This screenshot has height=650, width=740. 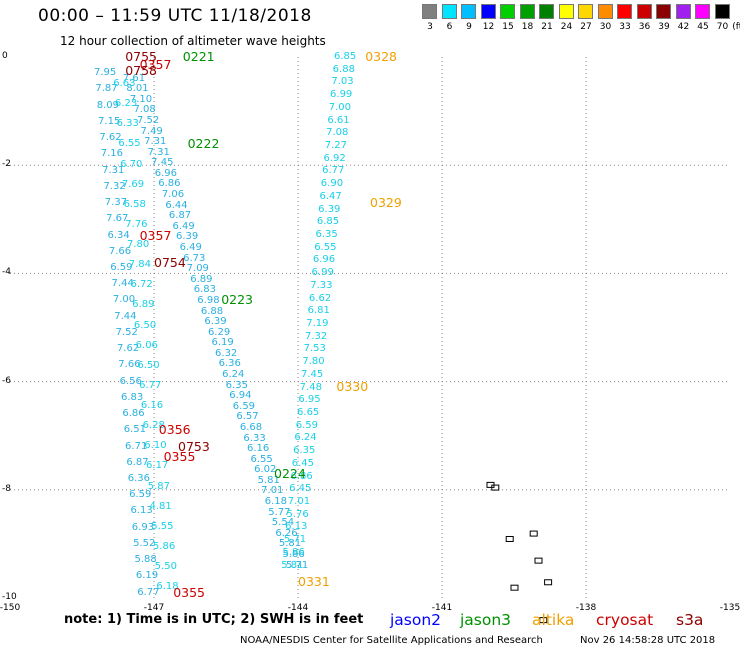 I want to click on pass-time-label: 0355, so click(x=189, y=592).